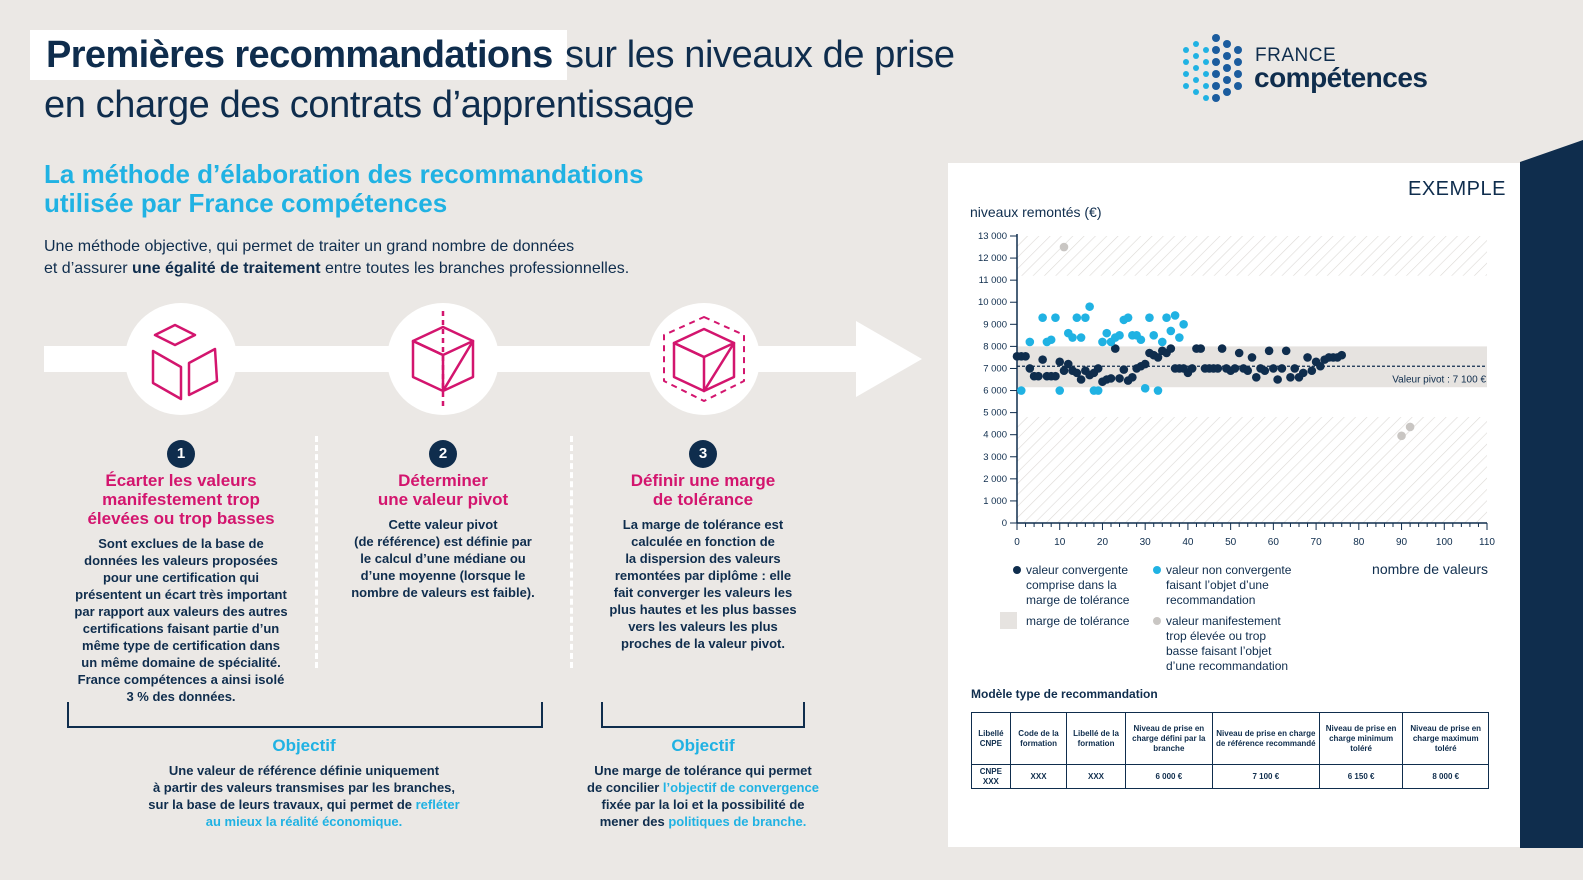 Image resolution: width=1583 pixels, height=880 pixels. What do you see at coordinates (1077, 570) in the screenshot?
I see `legend-convergent-line: valeur convergente` at bounding box center [1077, 570].